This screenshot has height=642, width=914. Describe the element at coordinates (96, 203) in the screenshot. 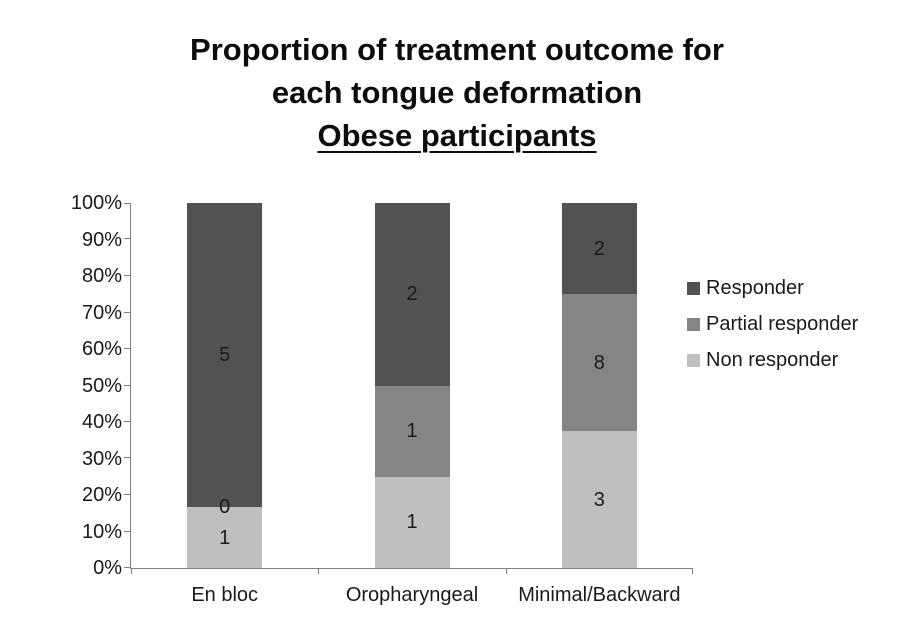

I see `y-axis-label: 100%` at that location.